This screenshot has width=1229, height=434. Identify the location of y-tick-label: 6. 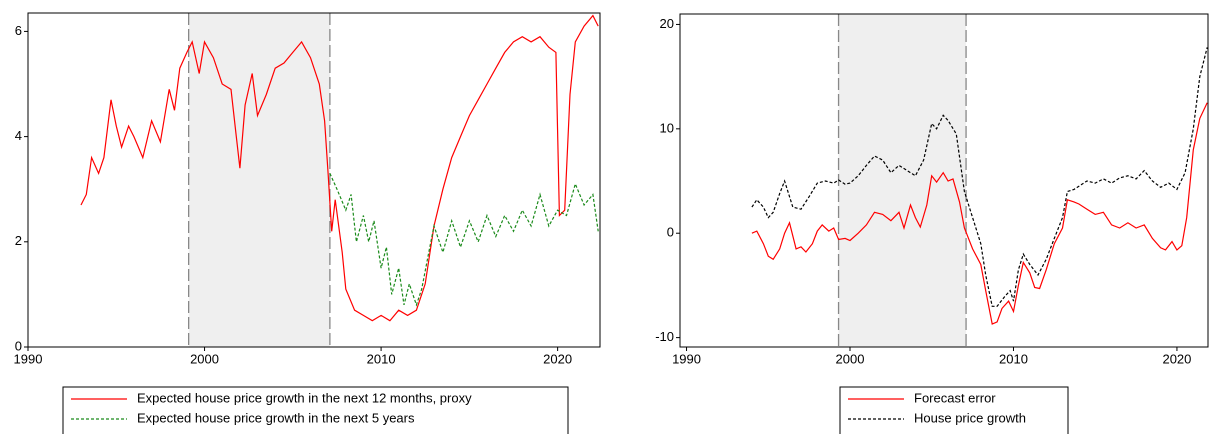
(18, 30).